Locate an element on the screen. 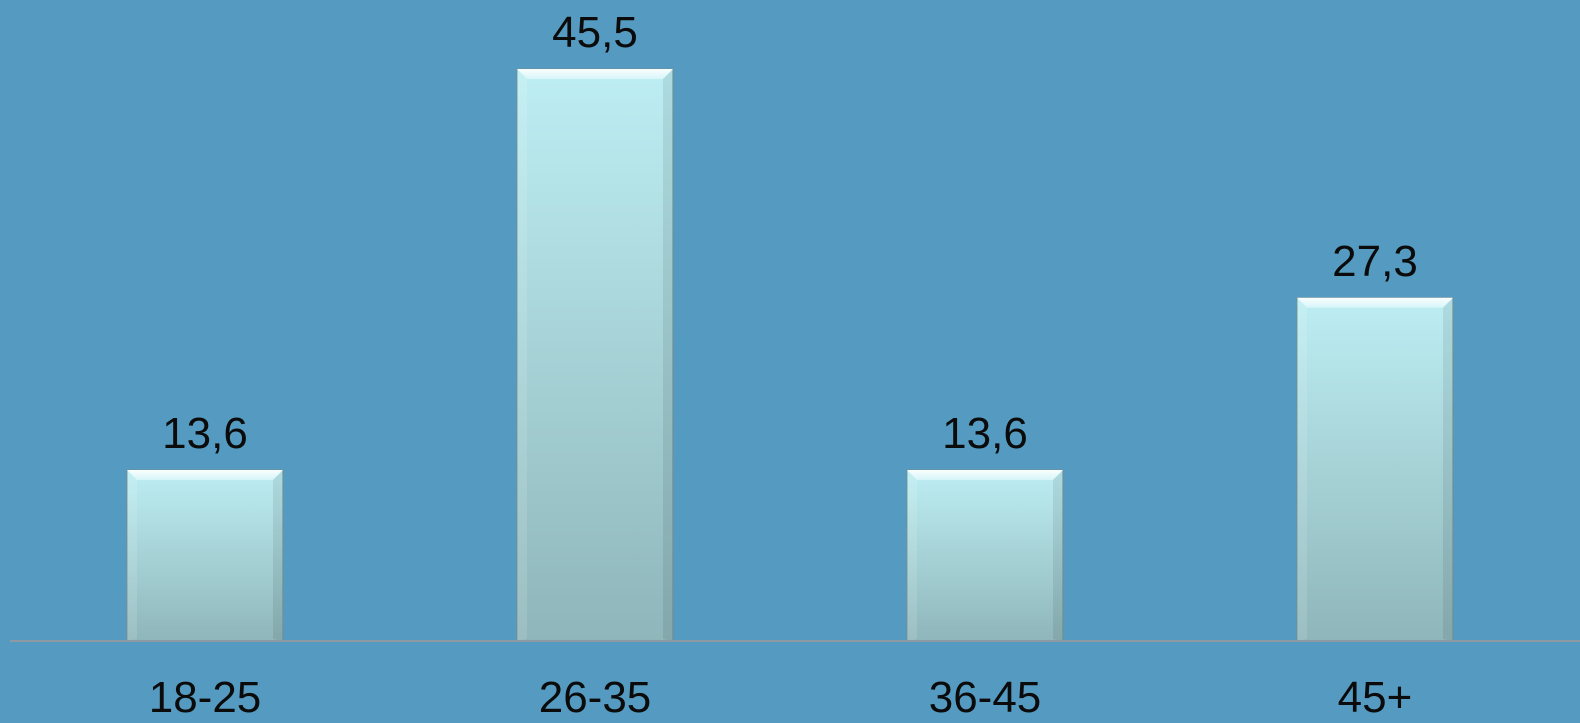  data-label-36-45: 13,6 is located at coordinates (985, 433).